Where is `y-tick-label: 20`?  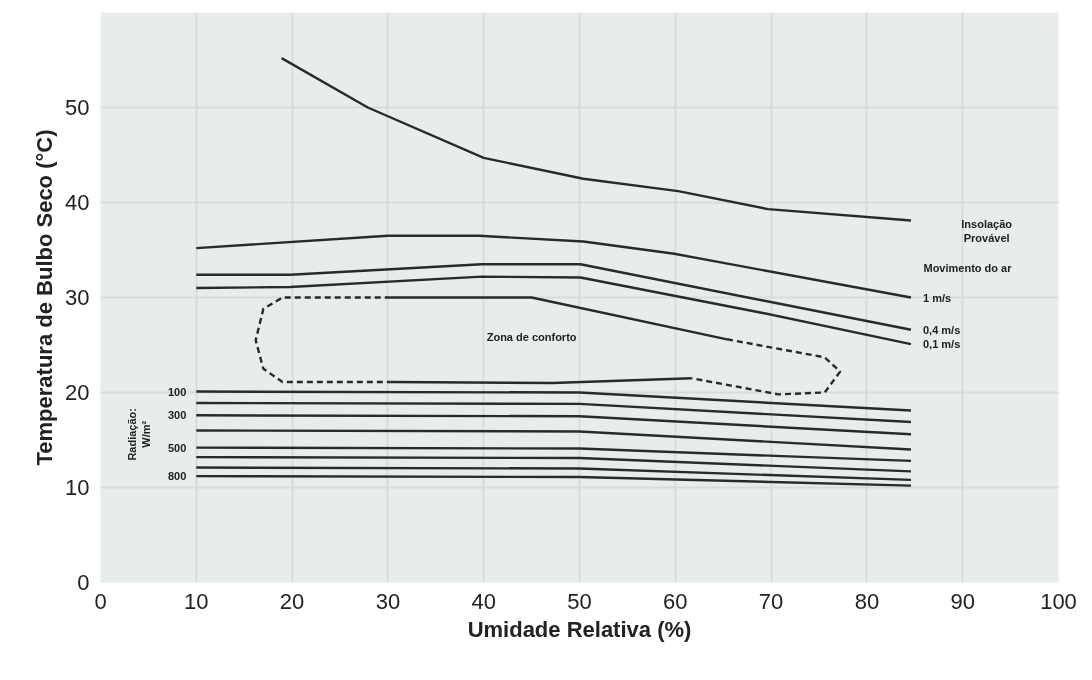
y-tick-label: 20 is located at coordinates (77, 392).